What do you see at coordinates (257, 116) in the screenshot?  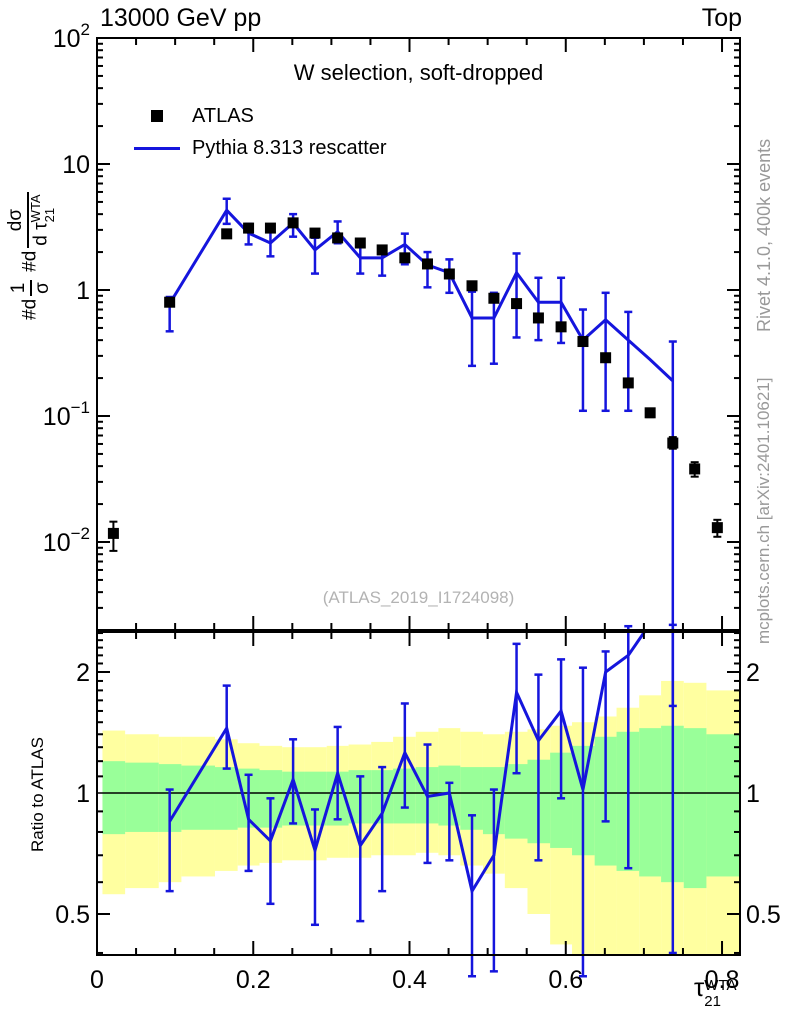 I see `legend-item-atlas: ATLAS` at bounding box center [257, 116].